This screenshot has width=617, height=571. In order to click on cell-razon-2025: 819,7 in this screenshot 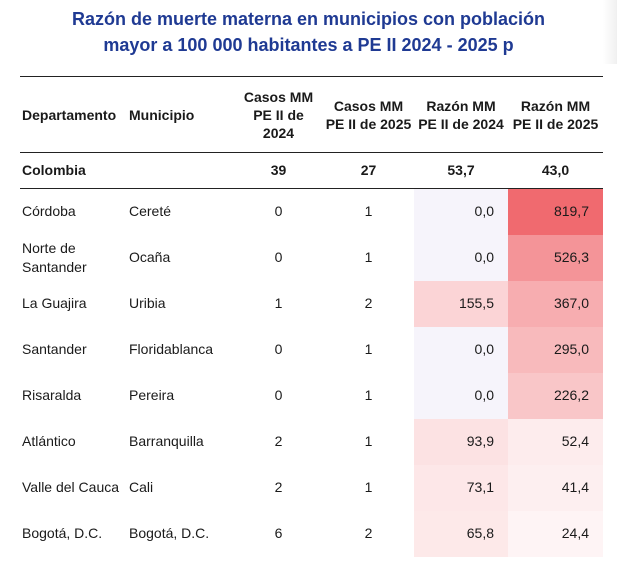, I will do `click(555, 211)`.